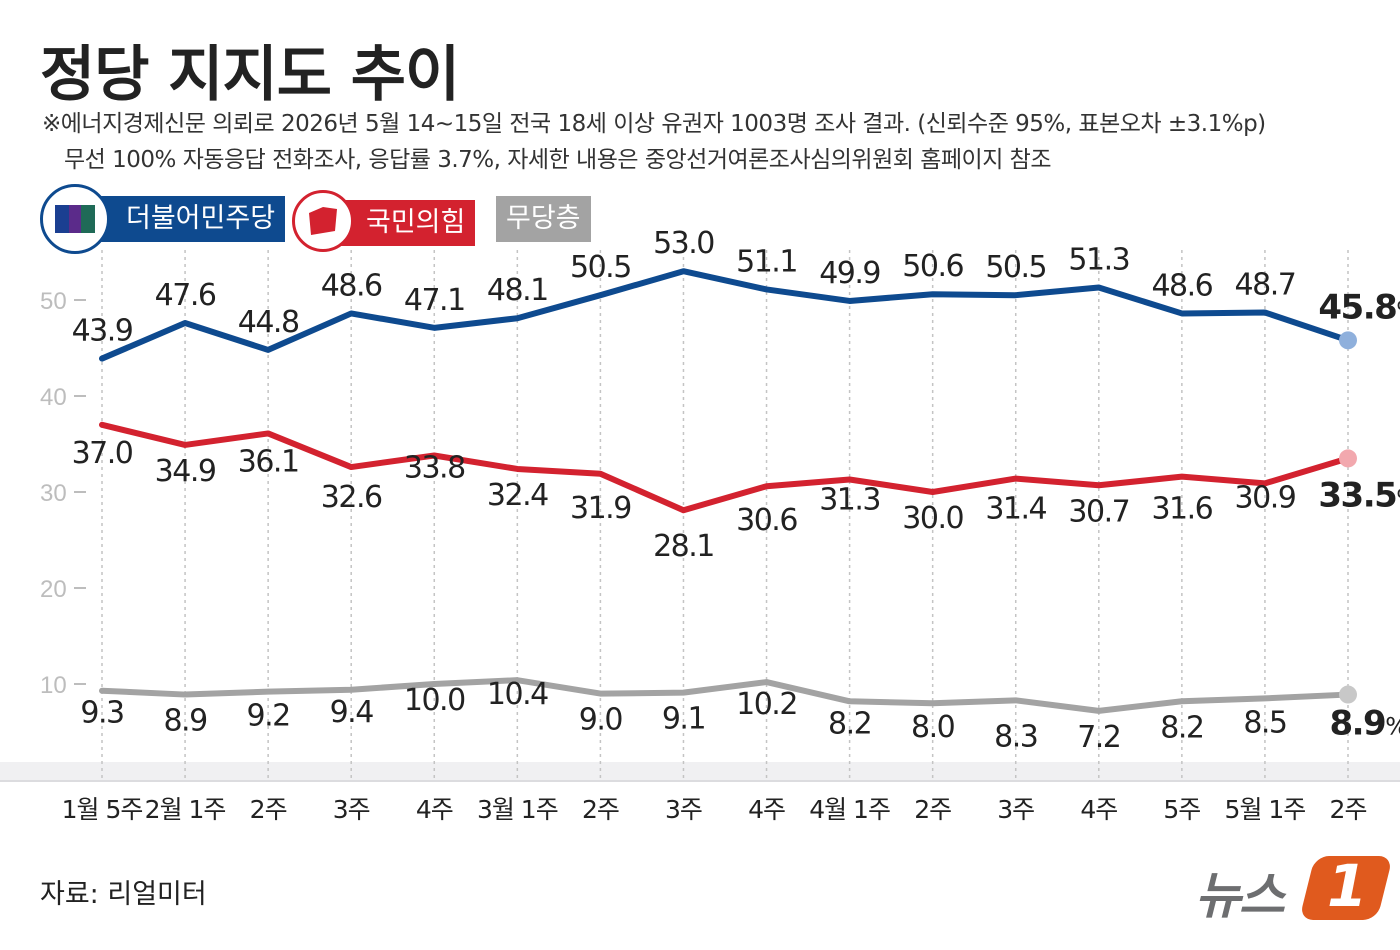 The width and height of the screenshot is (1400, 950). Describe the element at coordinates (725, 315) in the screenshot. I see `series-line-dem` at that location.